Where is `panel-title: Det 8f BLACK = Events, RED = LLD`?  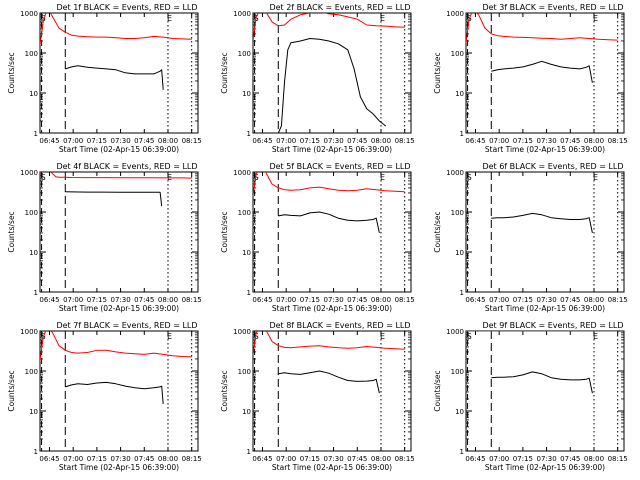 panel-title: Det 8f BLACK = Events, RED = LLD is located at coordinates (339, 325).